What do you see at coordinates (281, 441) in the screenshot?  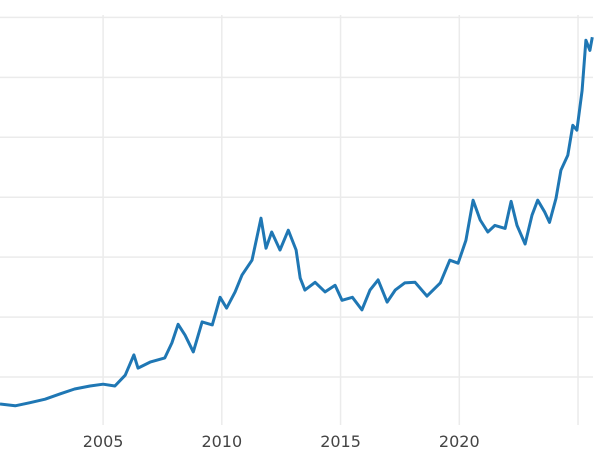 I see `x-axis-ticks: 2005 2010 2015 2020` at bounding box center [281, 441].